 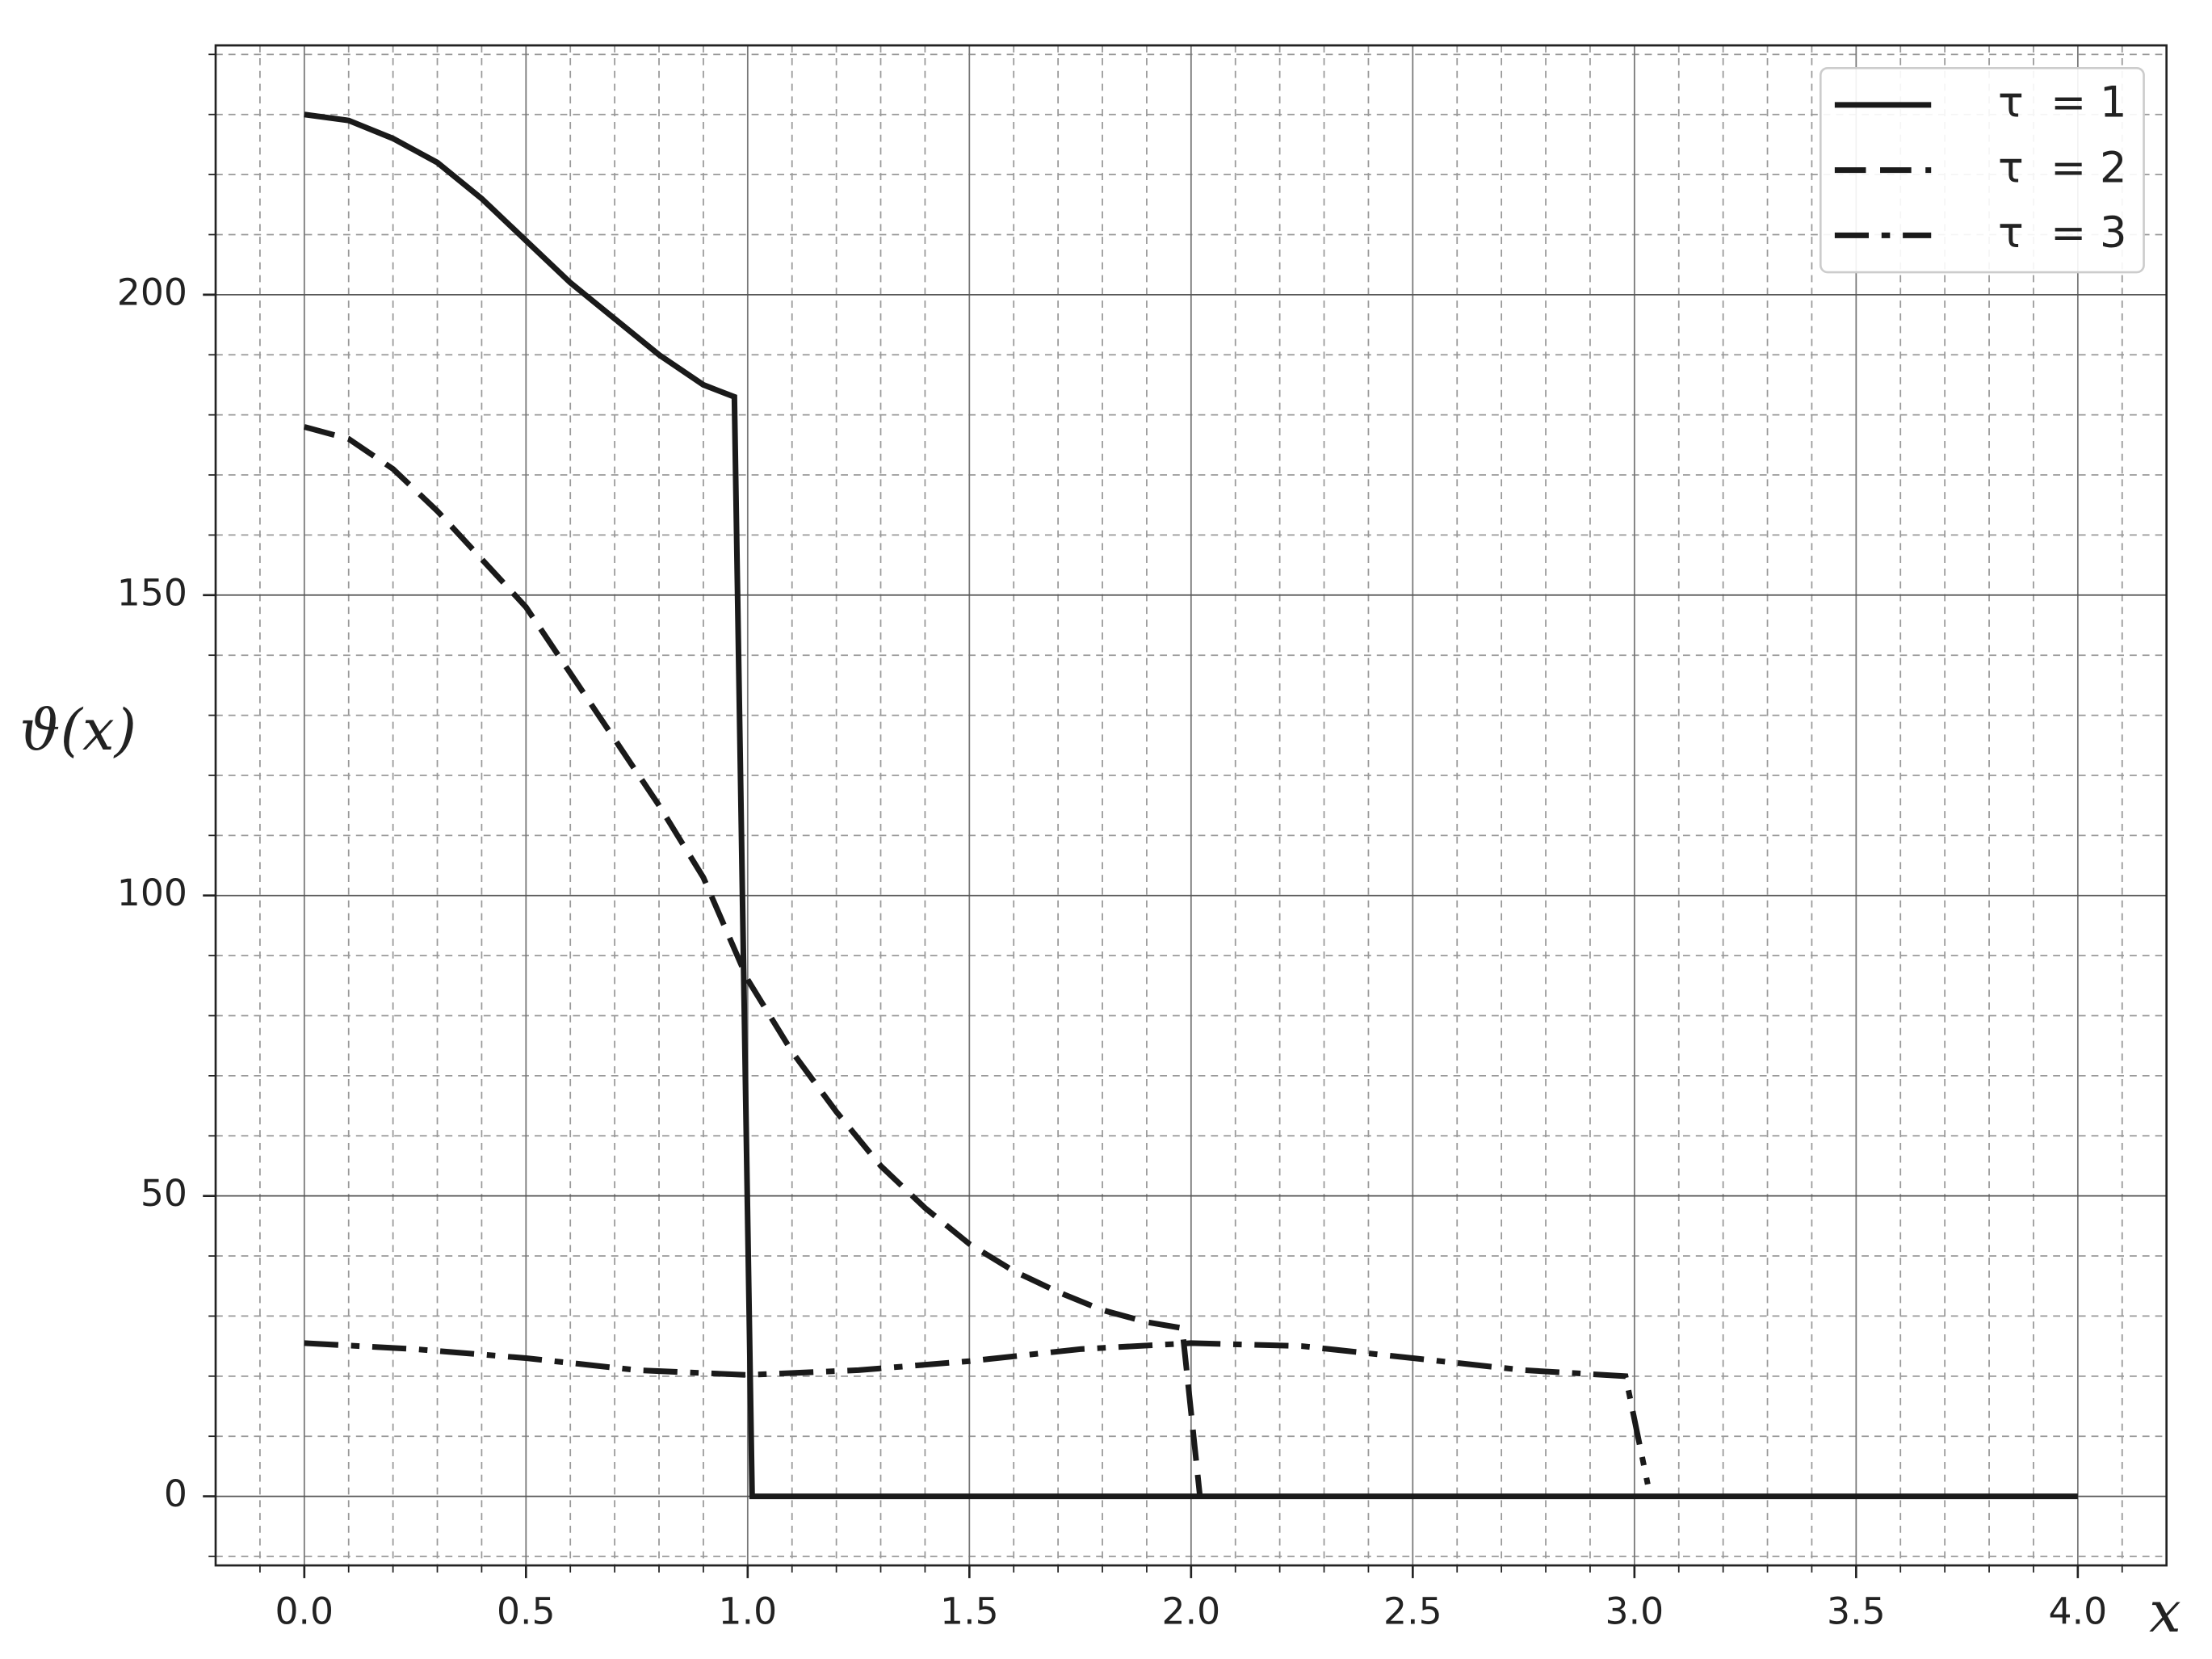 What do you see at coordinates (2165, 1612) in the screenshot?
I see `x-axis-label: x` at bounding box center [2165, 1612].